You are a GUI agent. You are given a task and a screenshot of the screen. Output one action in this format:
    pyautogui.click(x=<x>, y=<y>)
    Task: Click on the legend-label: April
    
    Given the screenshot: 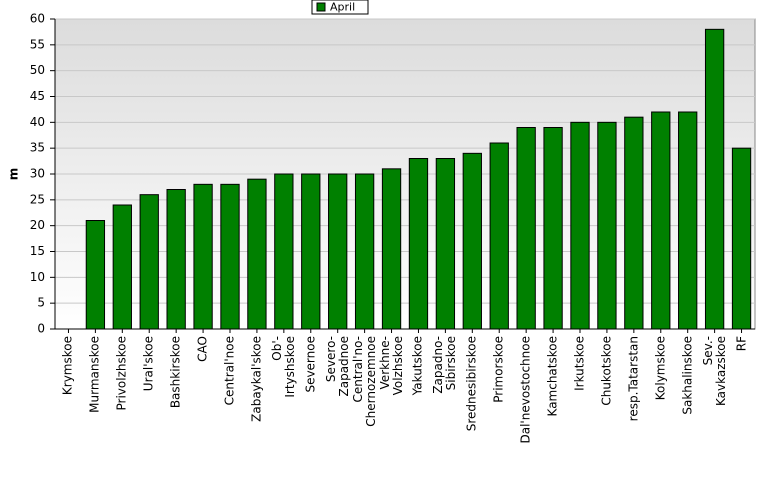 What is the action you would take?
    pyautogui.click(x=342, y=7)
    